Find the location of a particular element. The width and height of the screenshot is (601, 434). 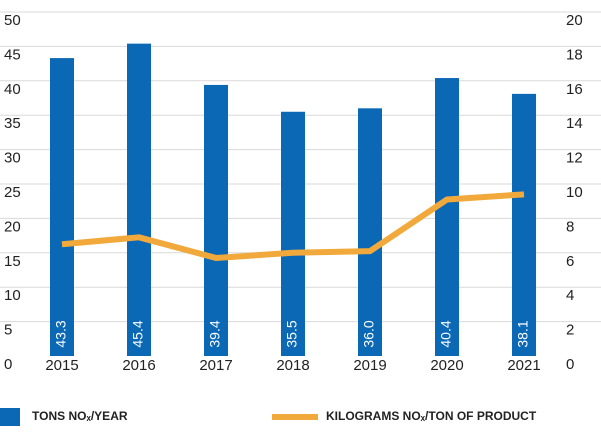

y-tick-label: 0 is located at coordinates (8, 364).